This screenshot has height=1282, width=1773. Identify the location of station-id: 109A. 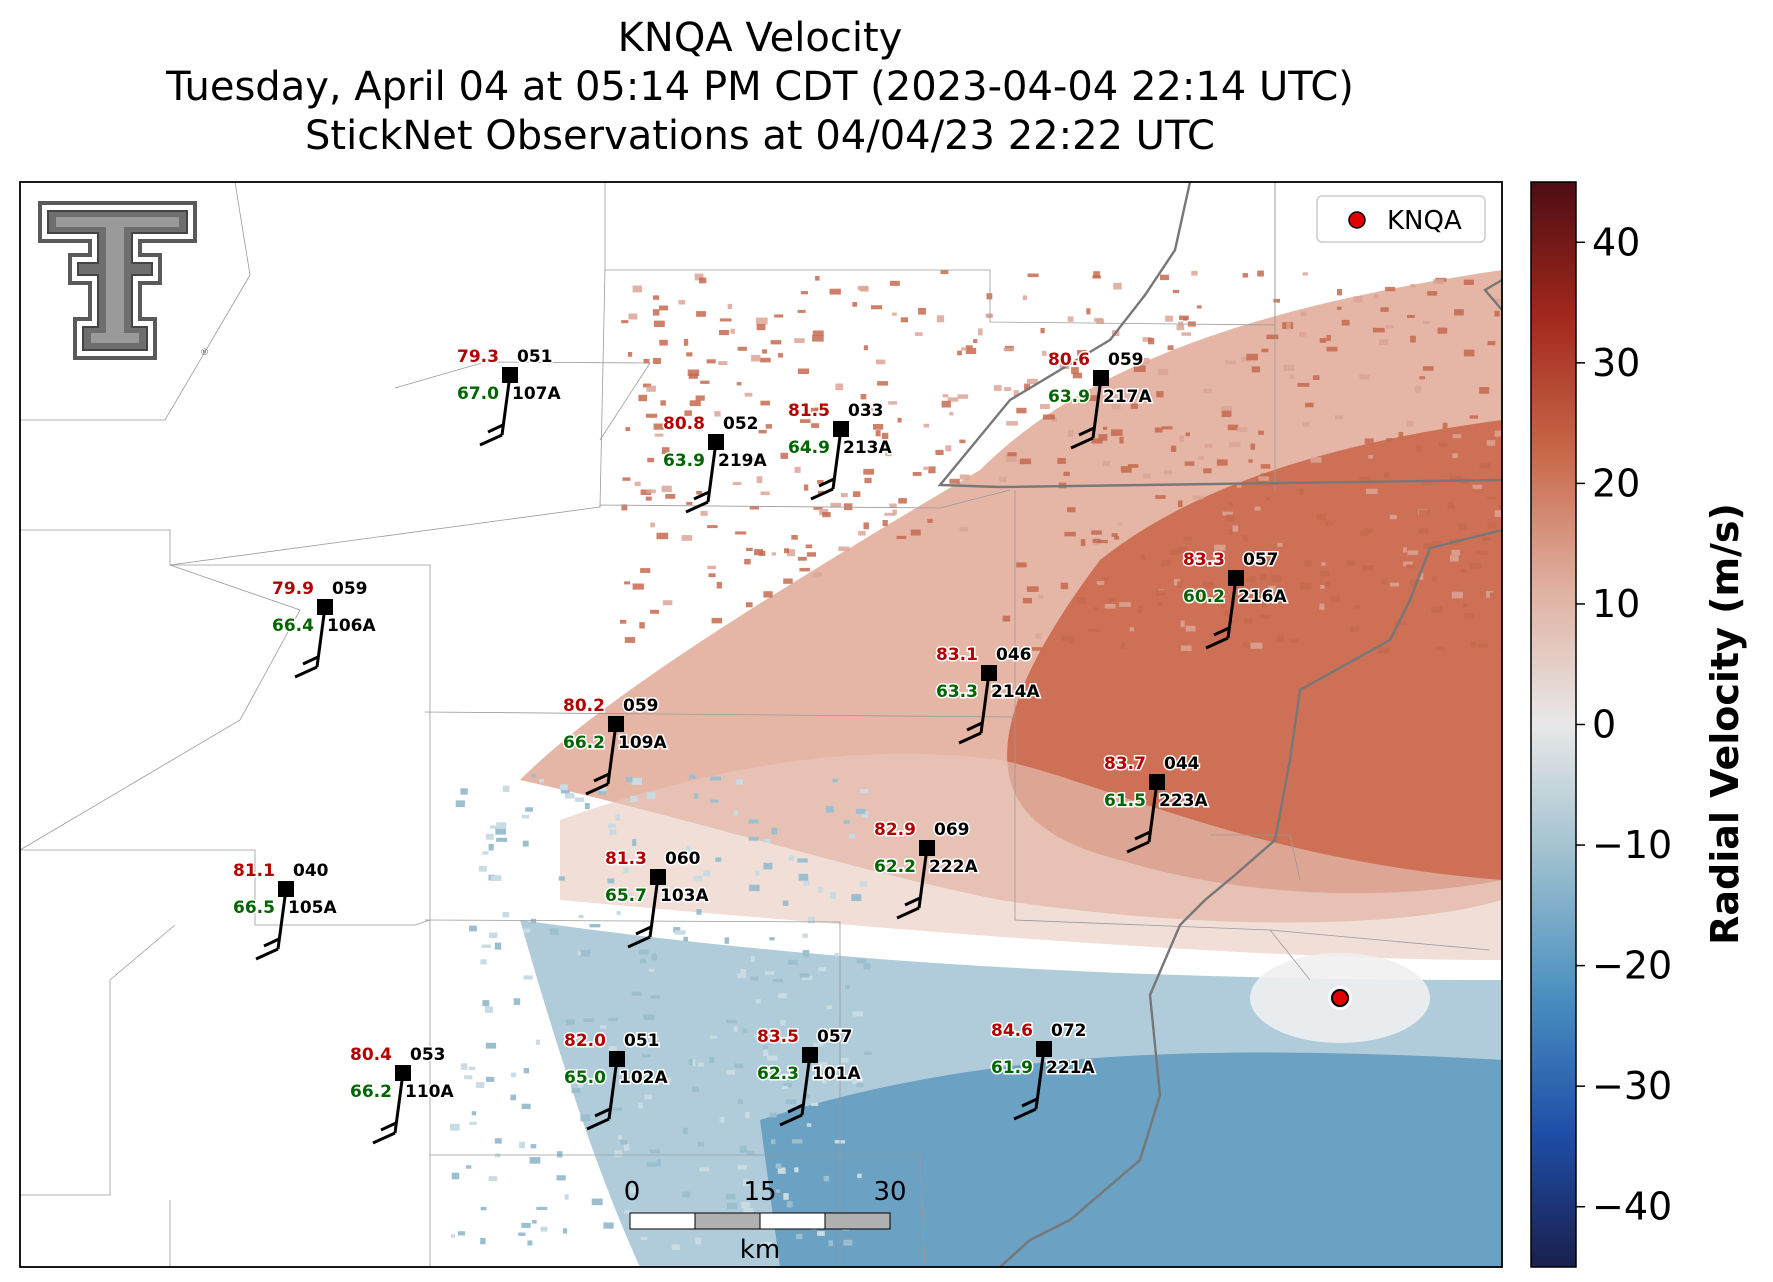
(642, 743).